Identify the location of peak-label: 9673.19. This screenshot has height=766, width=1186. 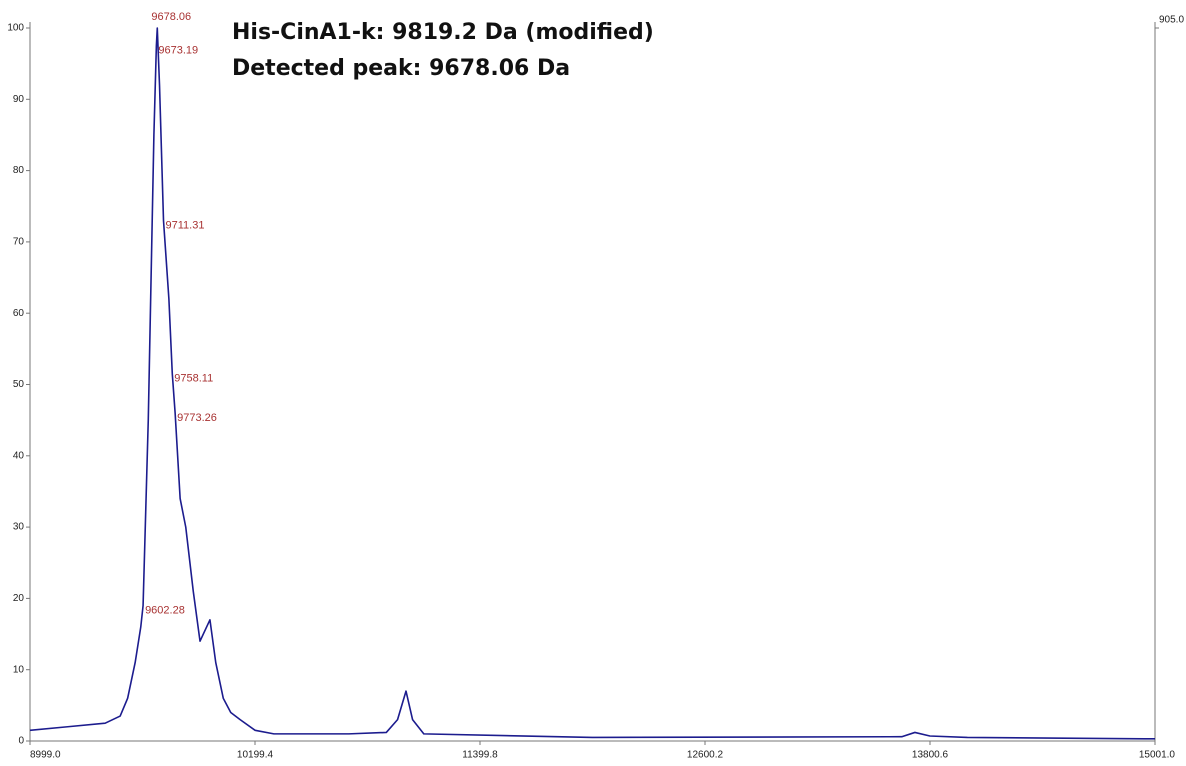
(178, 51).